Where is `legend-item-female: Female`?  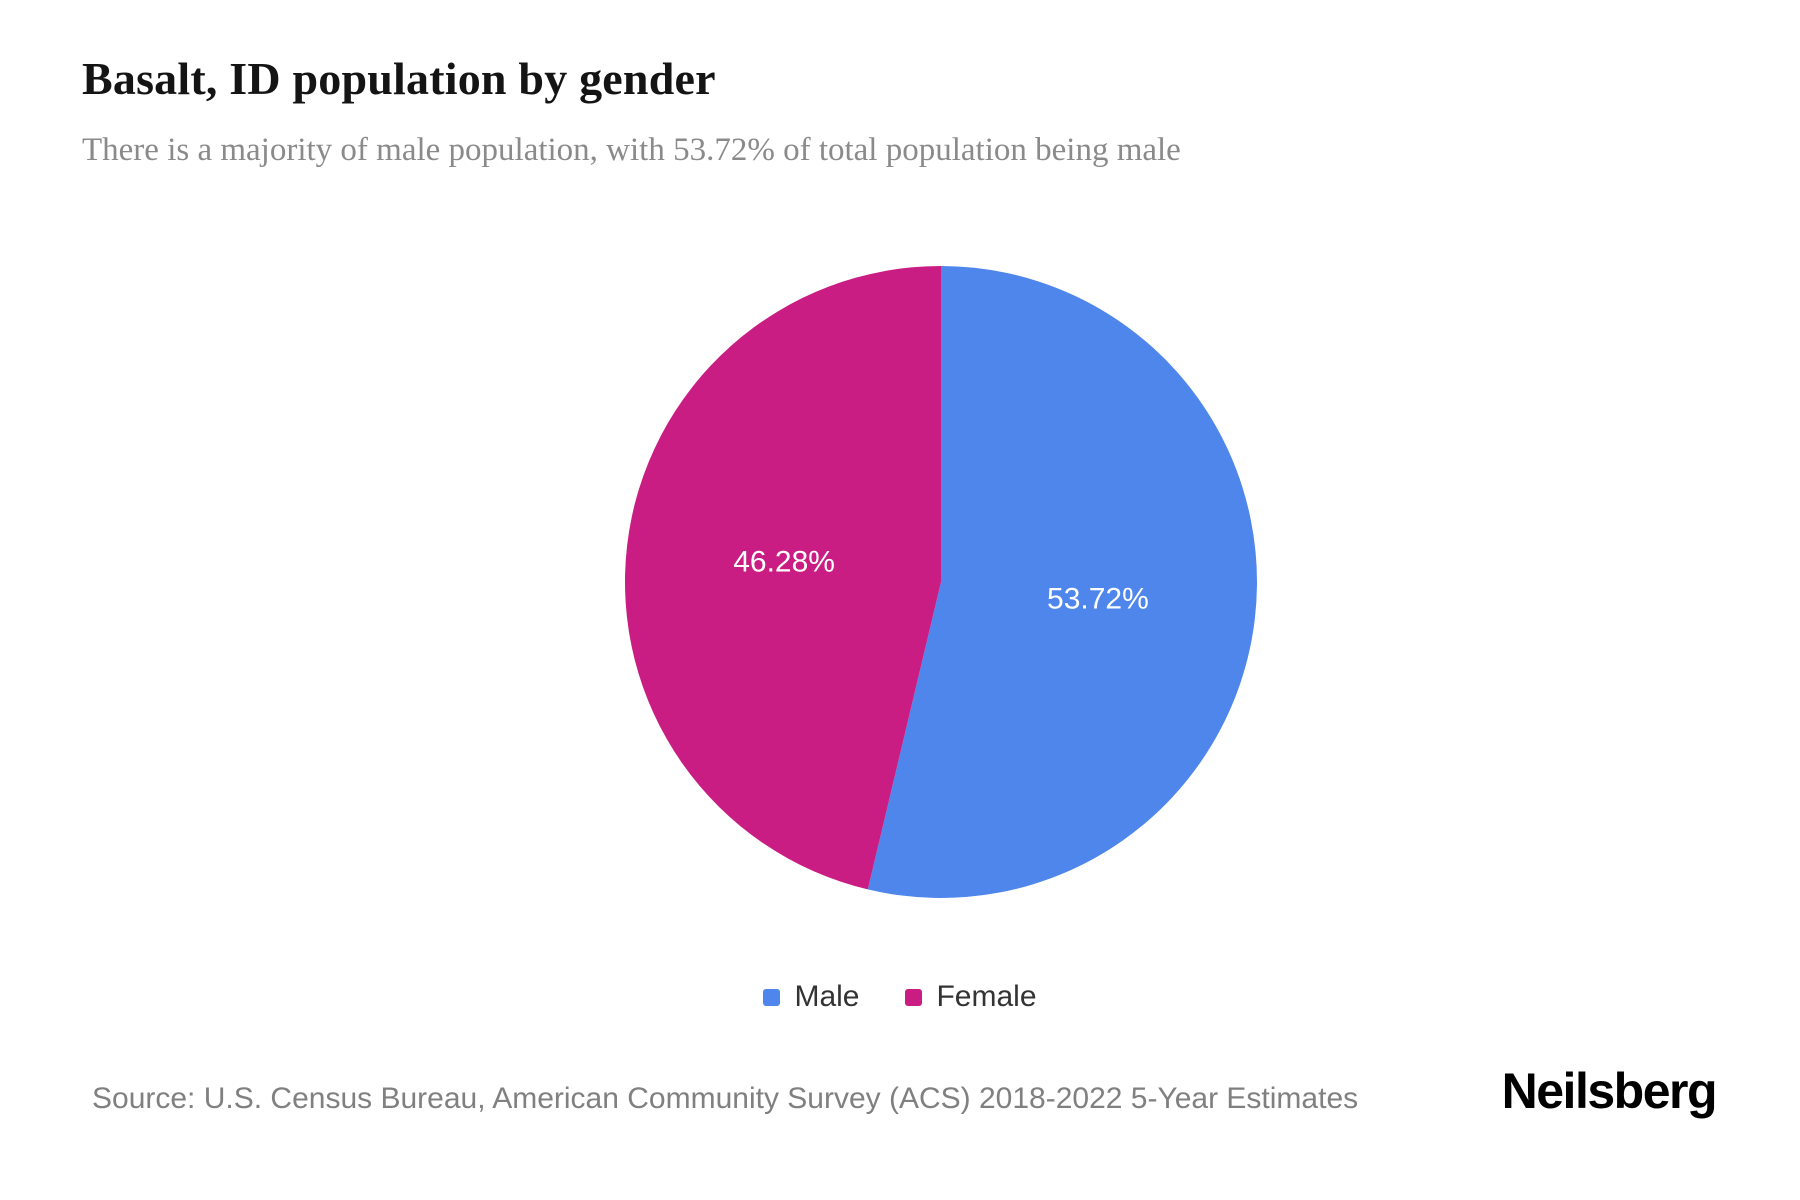
legend-item-female: Female is located at coordinates (971, 997).